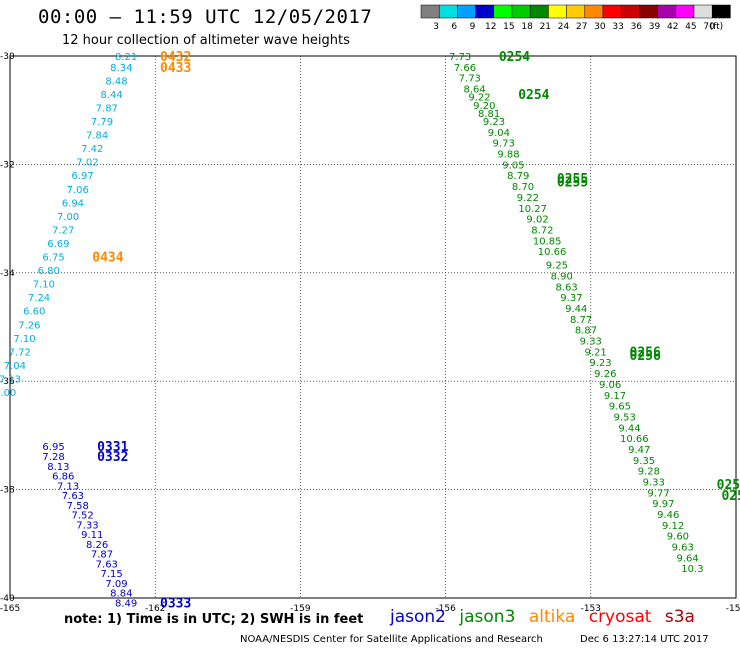 The height and width of the screenshot is (650, 740). What do you see at coordinates (78, 190) in the screenshot?
I see `data-point-label: 7.06` at bounding box center [78, 190].